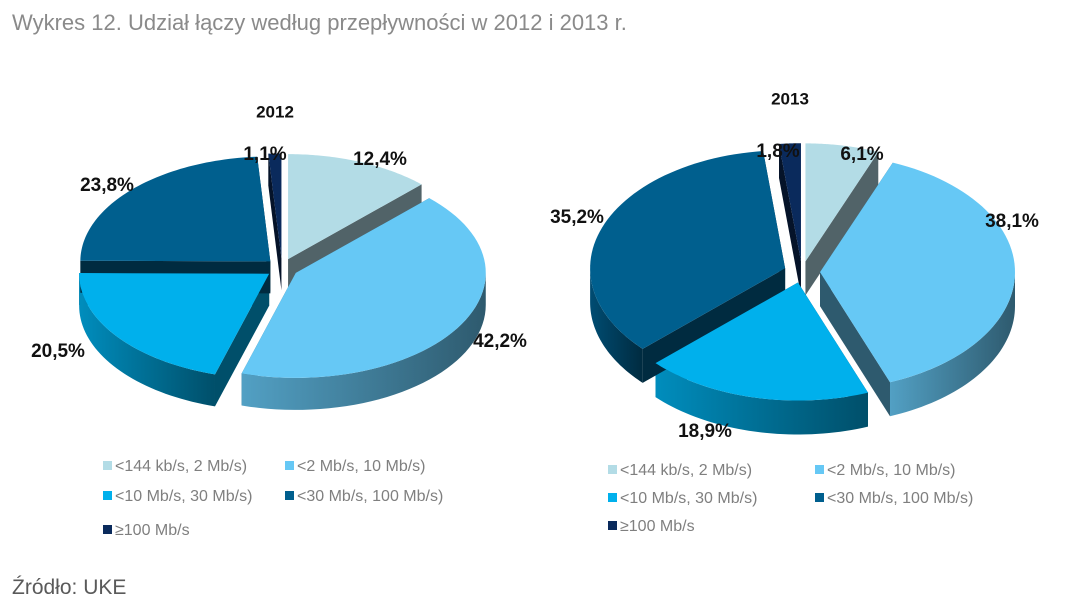 Image resolution: width=1088 pixels, height=604 pixels. What do you see at coordinates (790, 98) in the screenshot?
I see `pie-year-title: 2013` at bounding box center [790, 98].